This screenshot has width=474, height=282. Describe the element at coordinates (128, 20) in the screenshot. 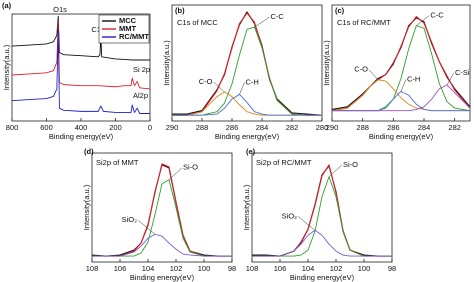

I see `legend-label: MCC` at that location.